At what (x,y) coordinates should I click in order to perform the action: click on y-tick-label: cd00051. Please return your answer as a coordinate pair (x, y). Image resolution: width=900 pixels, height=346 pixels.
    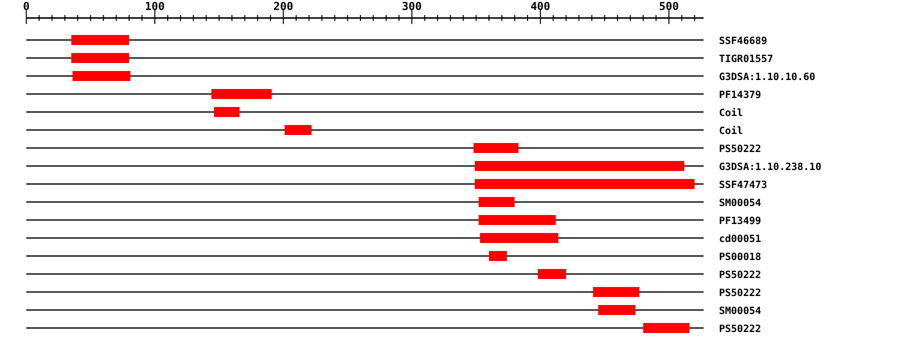
    Looking at the image, I should click on (740, 239).